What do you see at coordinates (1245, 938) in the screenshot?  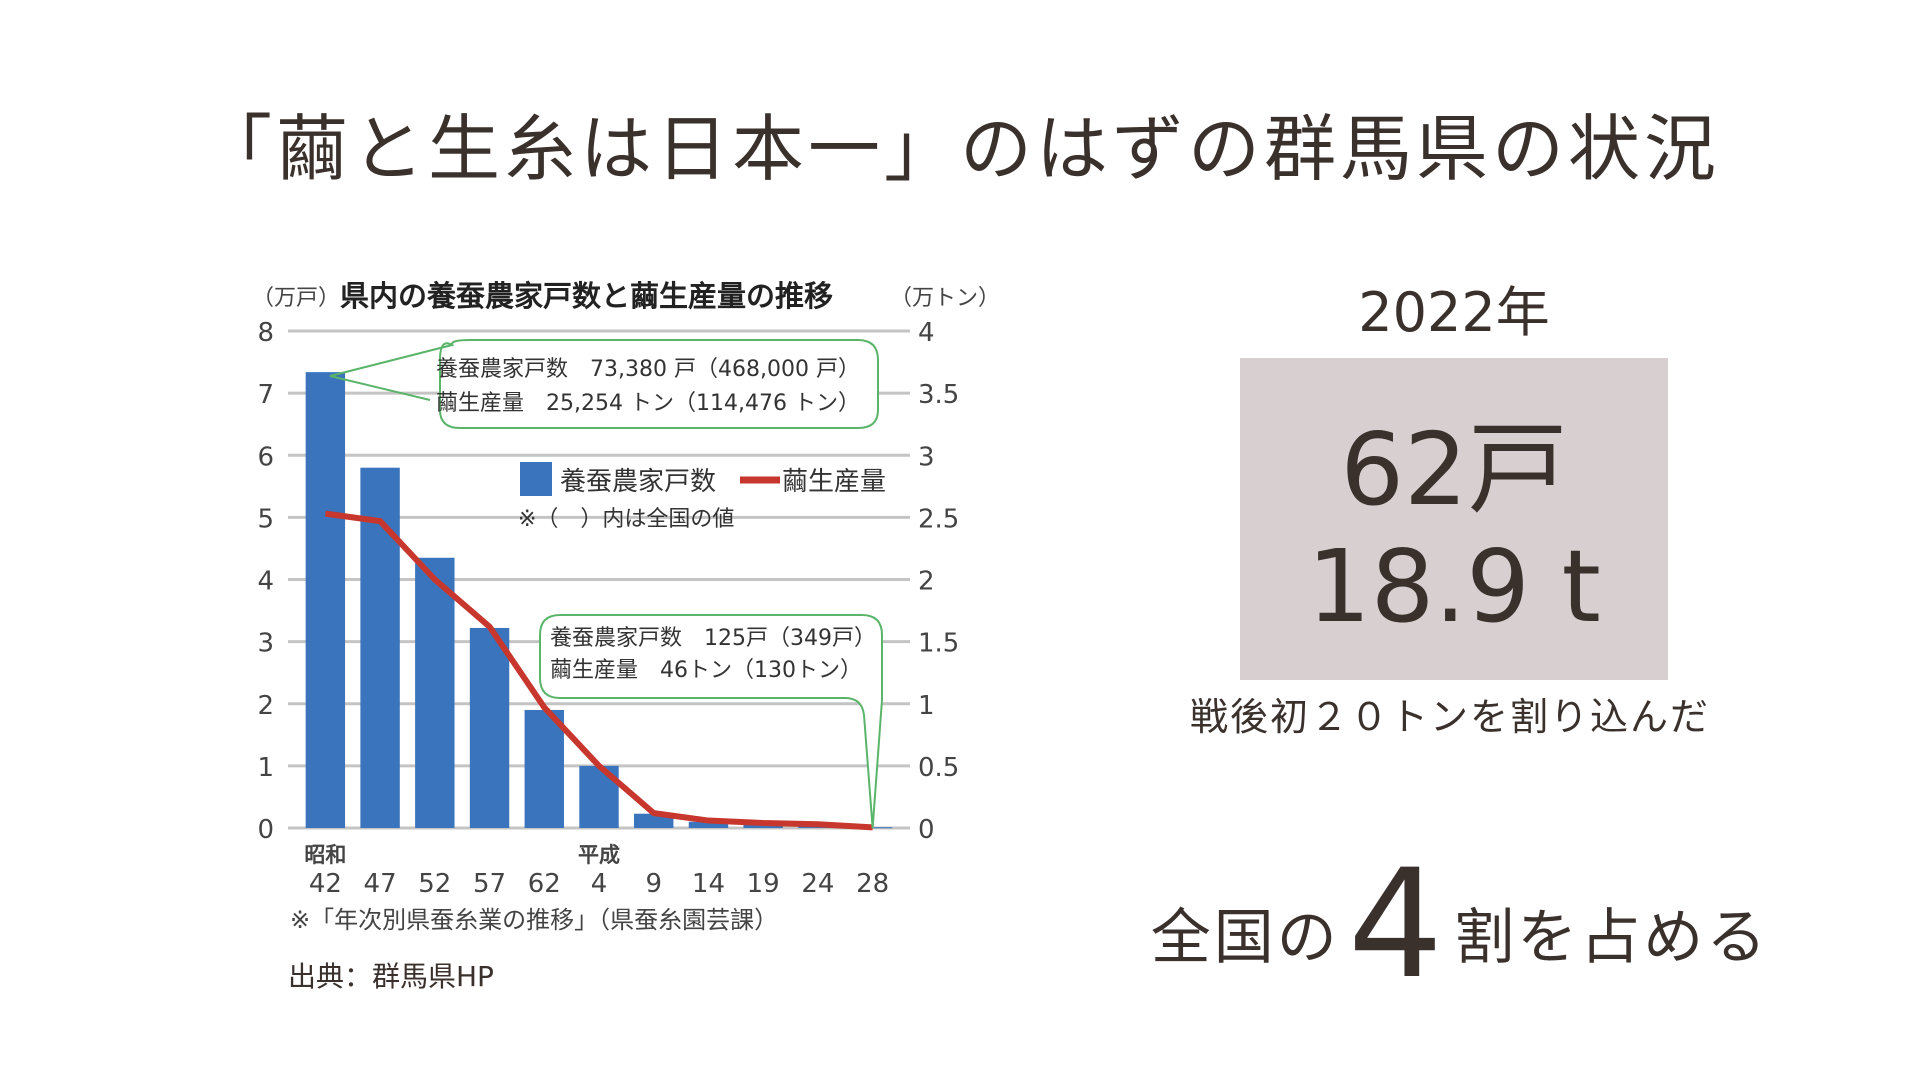 I see `share-prefix: 全国の` at bounding box center [1245, 938].